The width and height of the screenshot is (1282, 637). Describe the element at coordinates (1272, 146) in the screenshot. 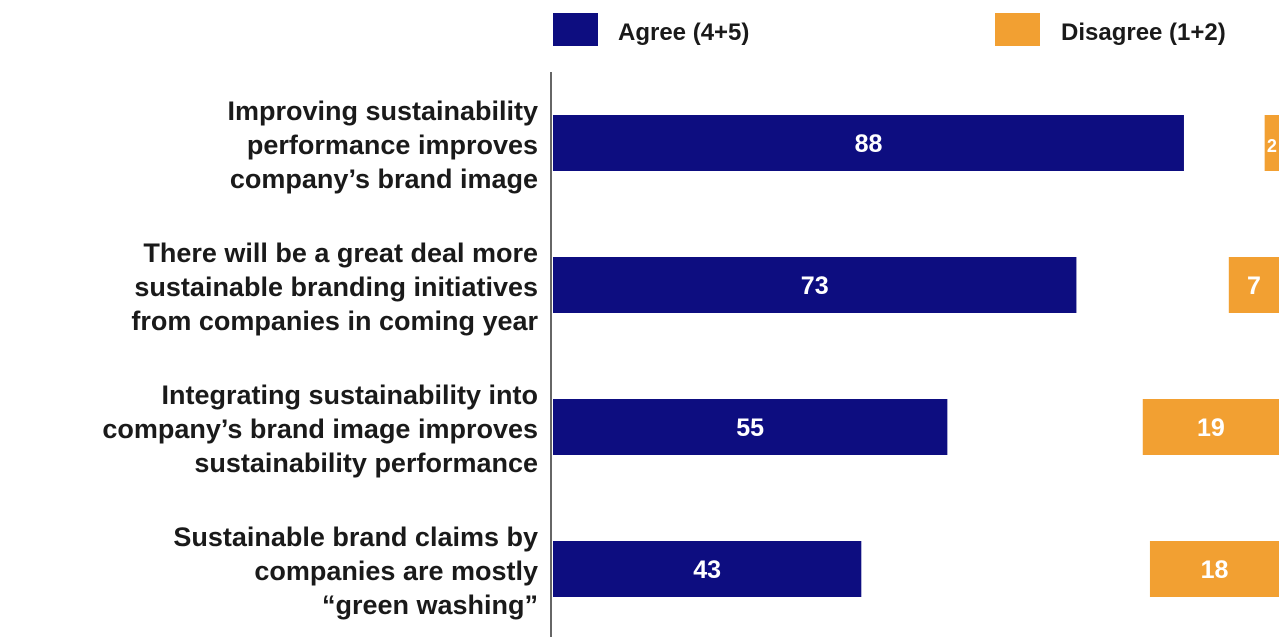

I see `value-label-disagree-0: 2` at that location.